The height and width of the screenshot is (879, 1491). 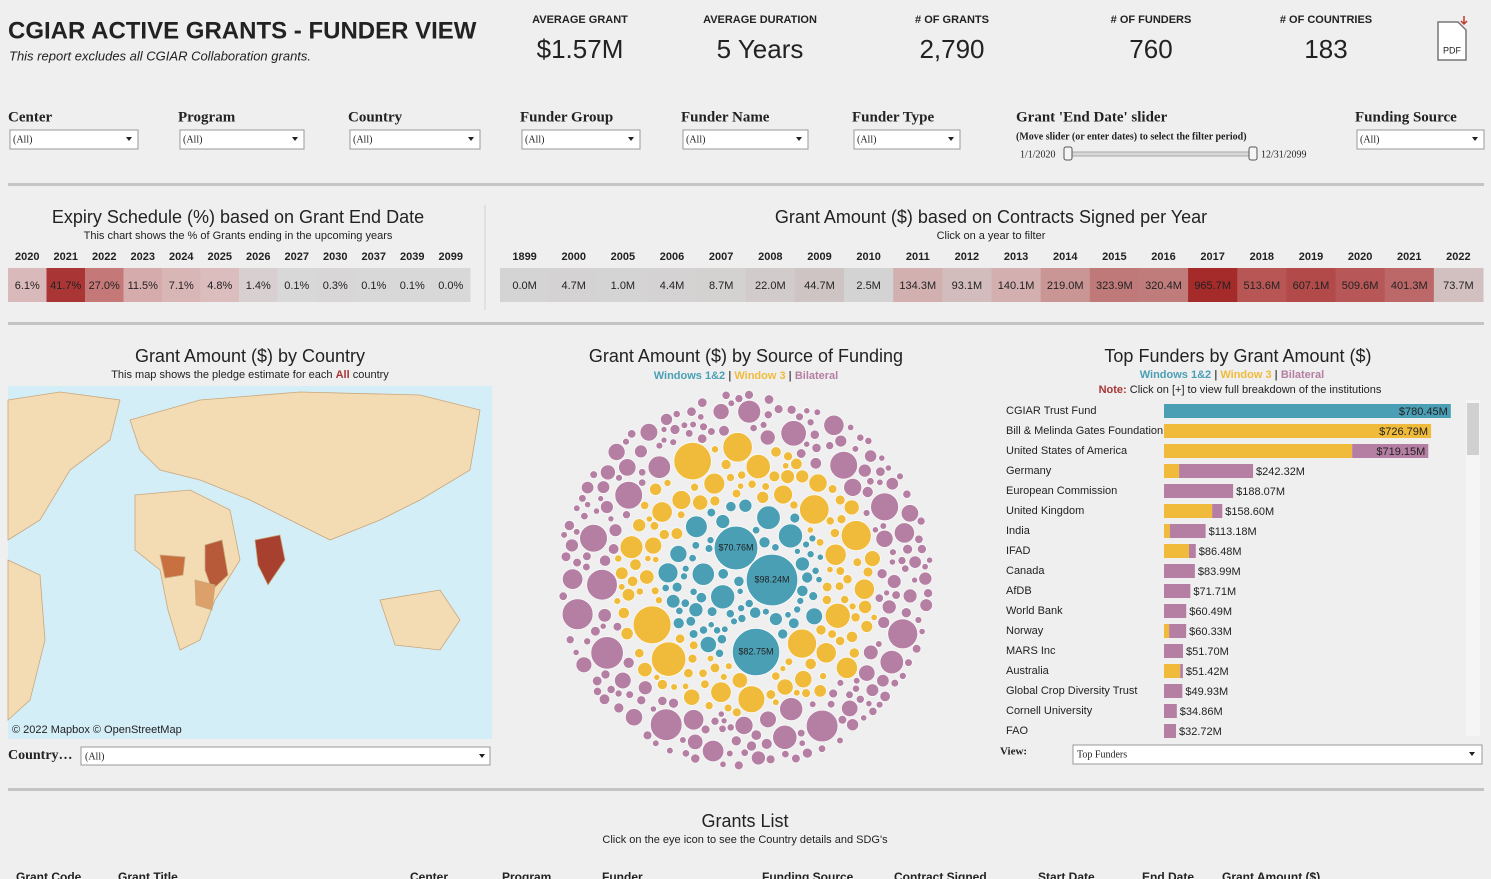 I want to click on view-dropdown: Top Funders, so click(x=1277, y=754).